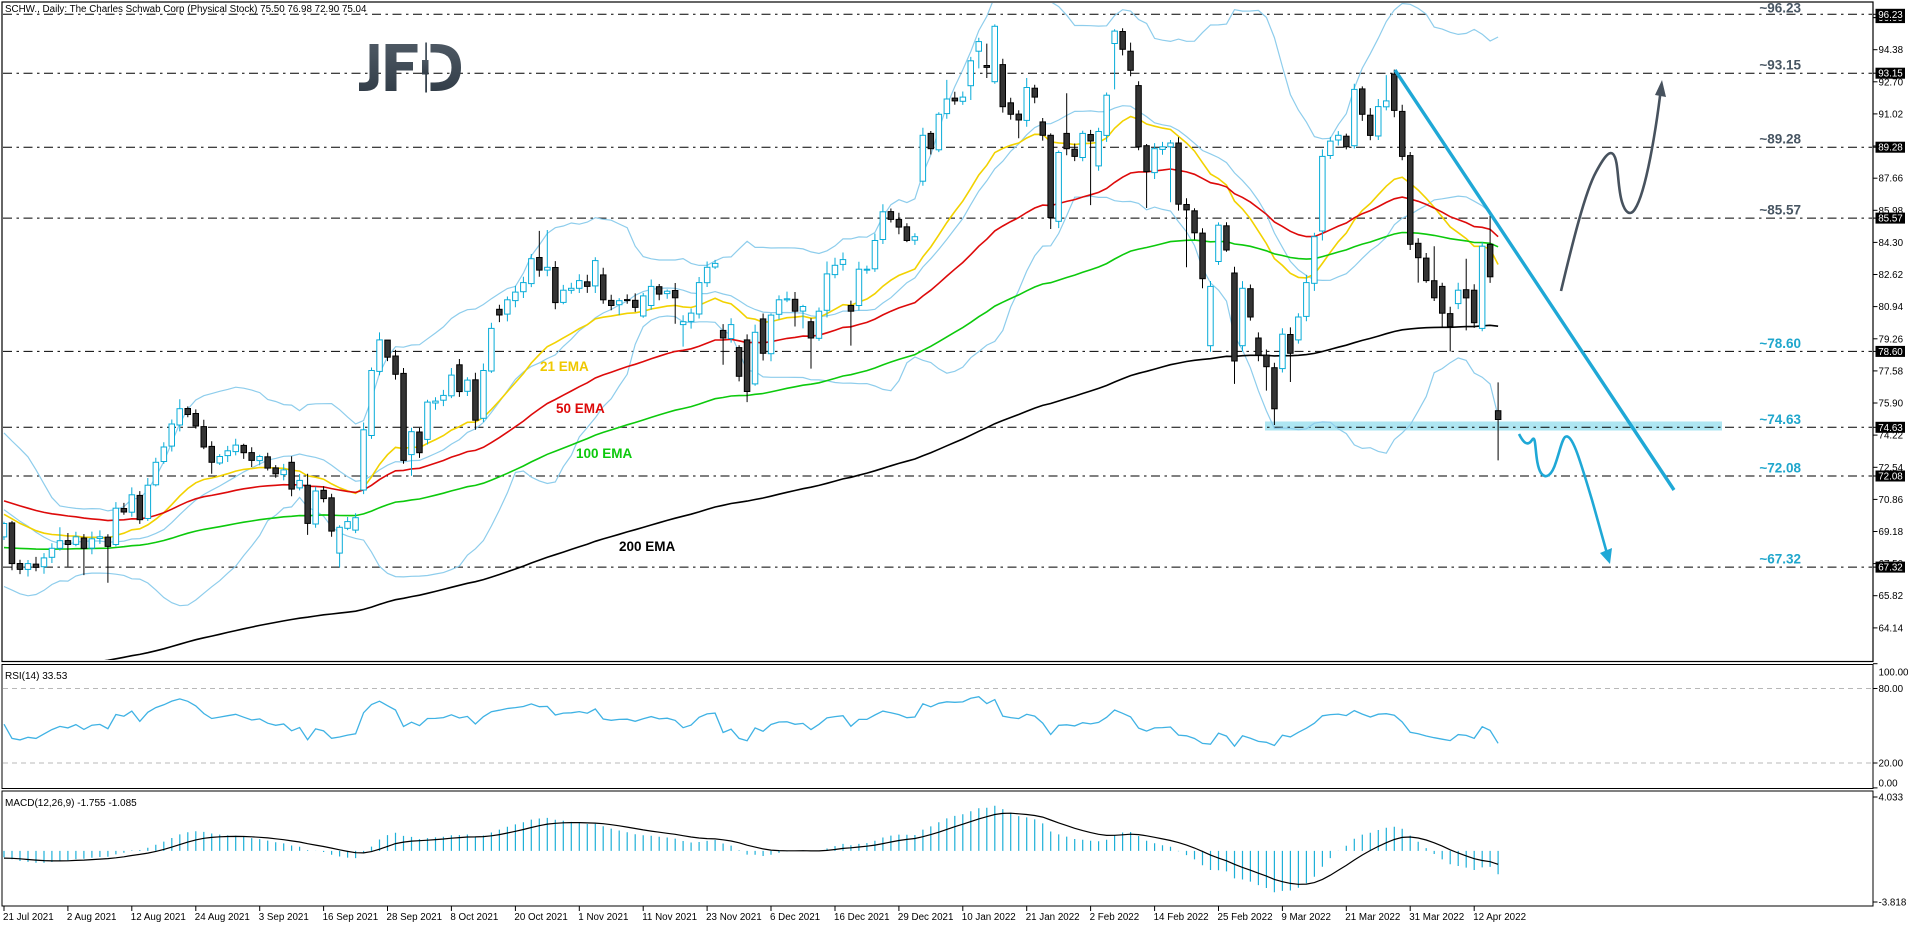  I want to click on svg-text: 85.57, so click(1890, 219).